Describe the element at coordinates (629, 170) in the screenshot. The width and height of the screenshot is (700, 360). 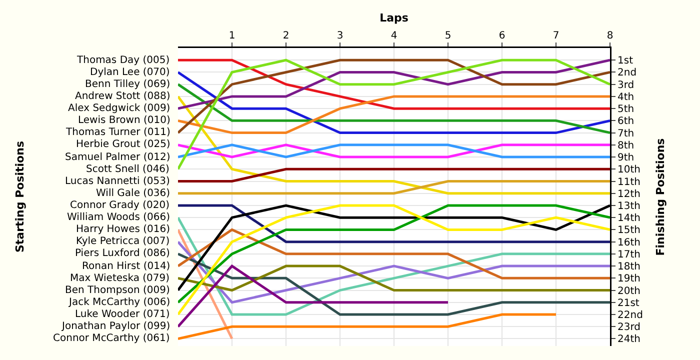
I see `y2-tick-label: 10th` at that location.